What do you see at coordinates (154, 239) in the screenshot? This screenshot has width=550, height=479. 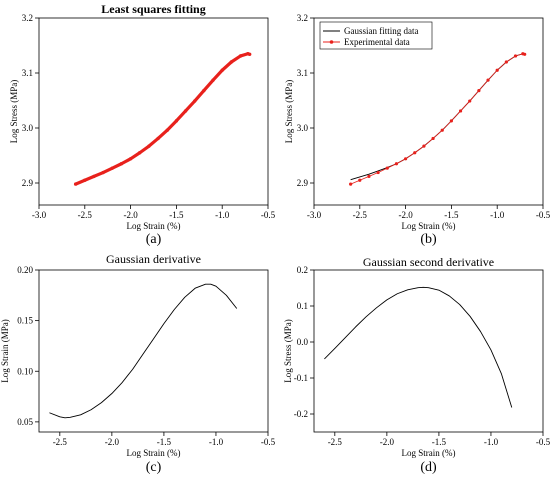 I see `panel-caption: (a)` at bounding box center [154, 239].